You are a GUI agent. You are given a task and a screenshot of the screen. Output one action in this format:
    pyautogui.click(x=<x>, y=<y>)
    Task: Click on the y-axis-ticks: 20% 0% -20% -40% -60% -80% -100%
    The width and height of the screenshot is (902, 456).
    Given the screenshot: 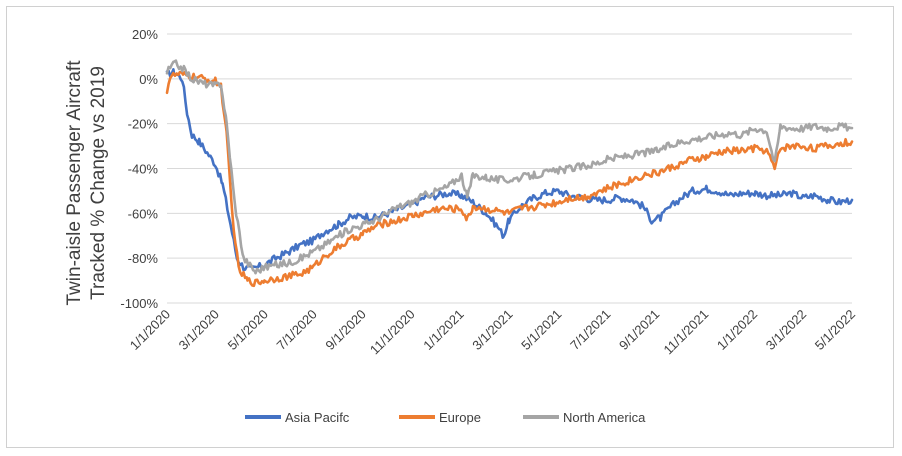 What is the action you would take?
    pyautogui.click(x=139, y=169)
    